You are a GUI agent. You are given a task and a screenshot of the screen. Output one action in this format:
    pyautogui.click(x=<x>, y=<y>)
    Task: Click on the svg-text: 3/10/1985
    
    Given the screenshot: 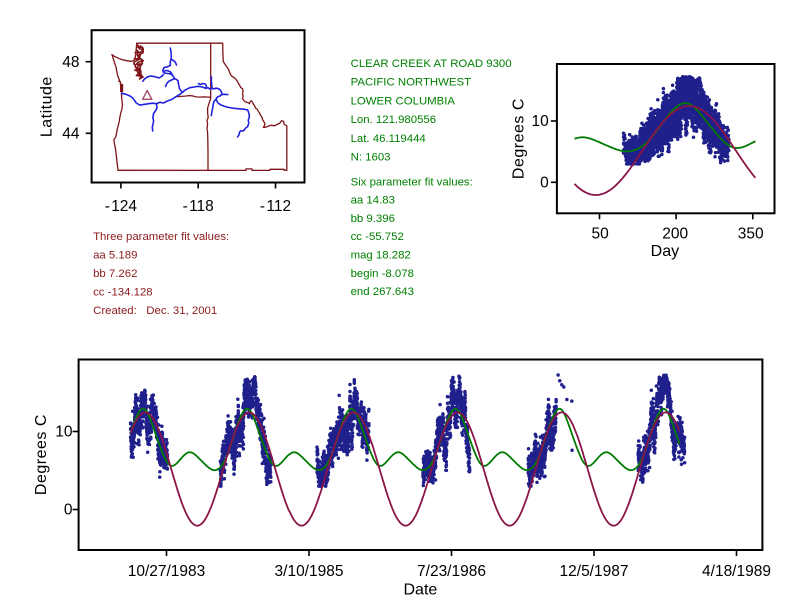 What is the action you would take?
    pyautogui.click(x=309, y=571)
    